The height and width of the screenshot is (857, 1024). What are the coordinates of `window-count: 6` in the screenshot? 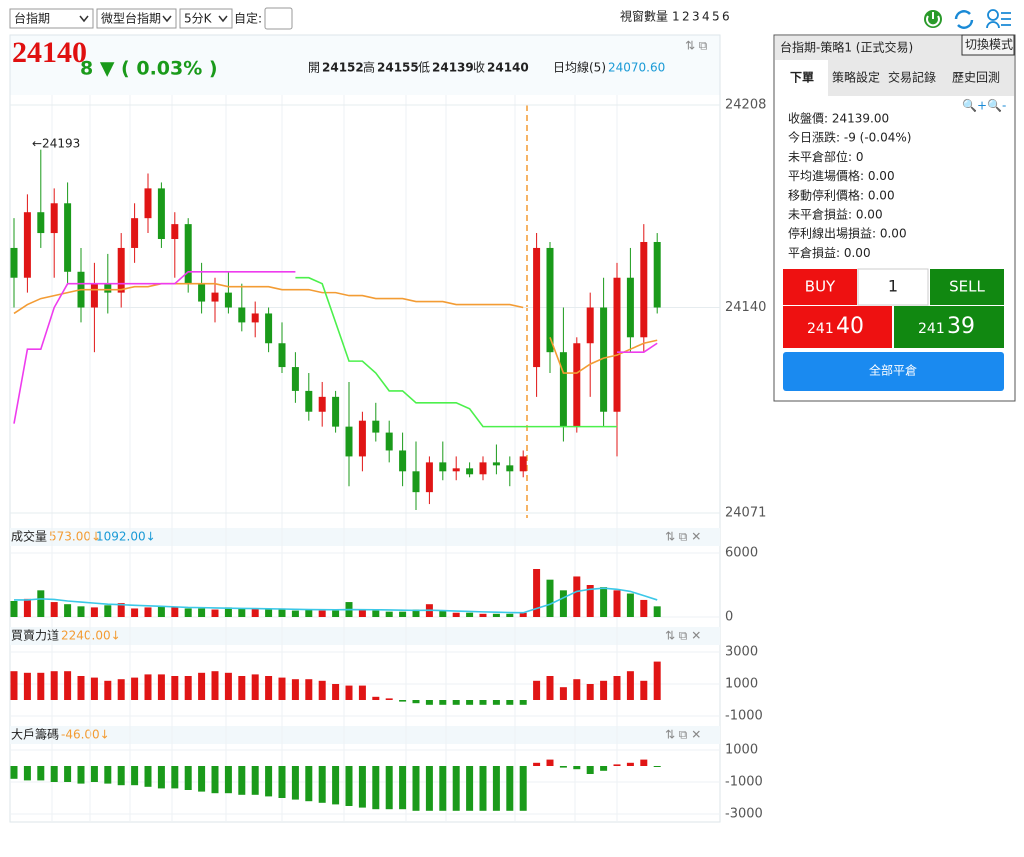 It's located at (726, 17).